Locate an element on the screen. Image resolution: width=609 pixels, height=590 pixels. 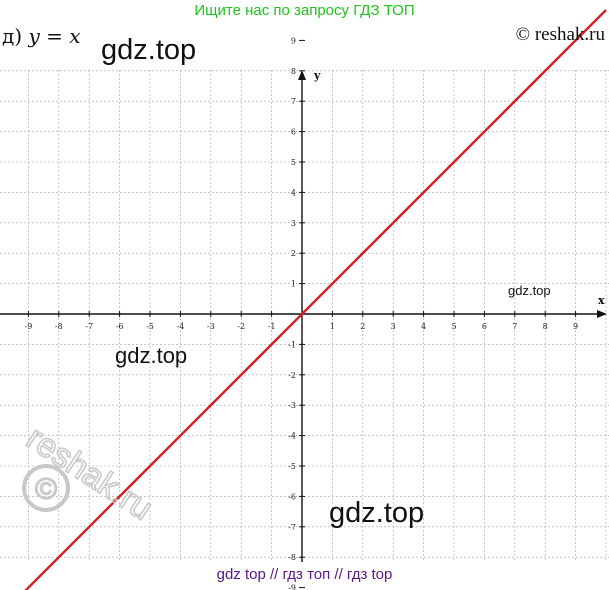
problem-equation: y = x is located at coordinates (54, 36).